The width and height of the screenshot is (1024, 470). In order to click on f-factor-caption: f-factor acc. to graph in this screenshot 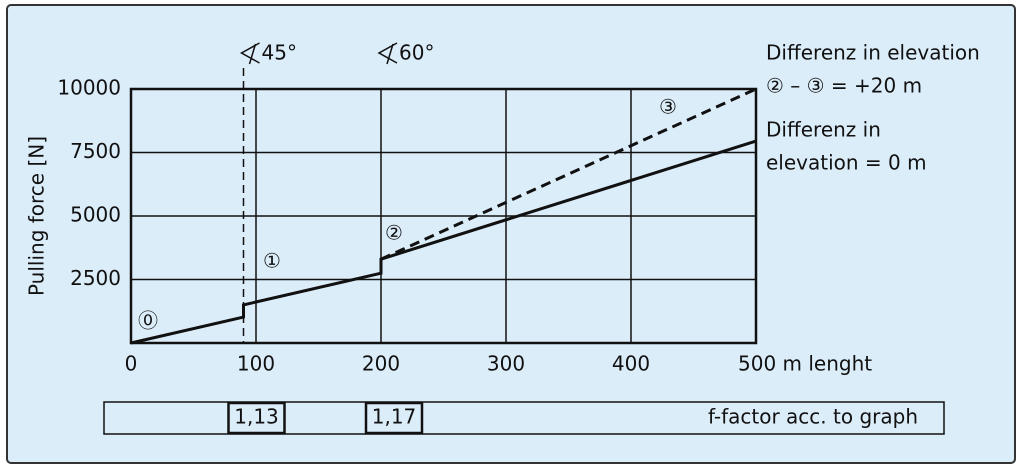, I will do `click(813, 417)`.